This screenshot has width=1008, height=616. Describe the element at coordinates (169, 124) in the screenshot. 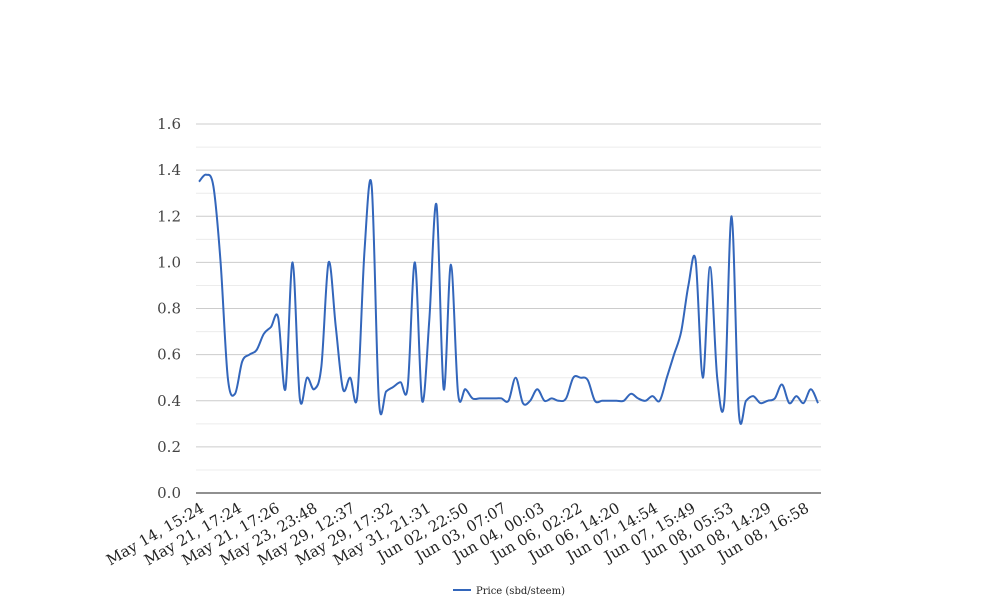

I see `y-tick-label: 1.6` at that location.